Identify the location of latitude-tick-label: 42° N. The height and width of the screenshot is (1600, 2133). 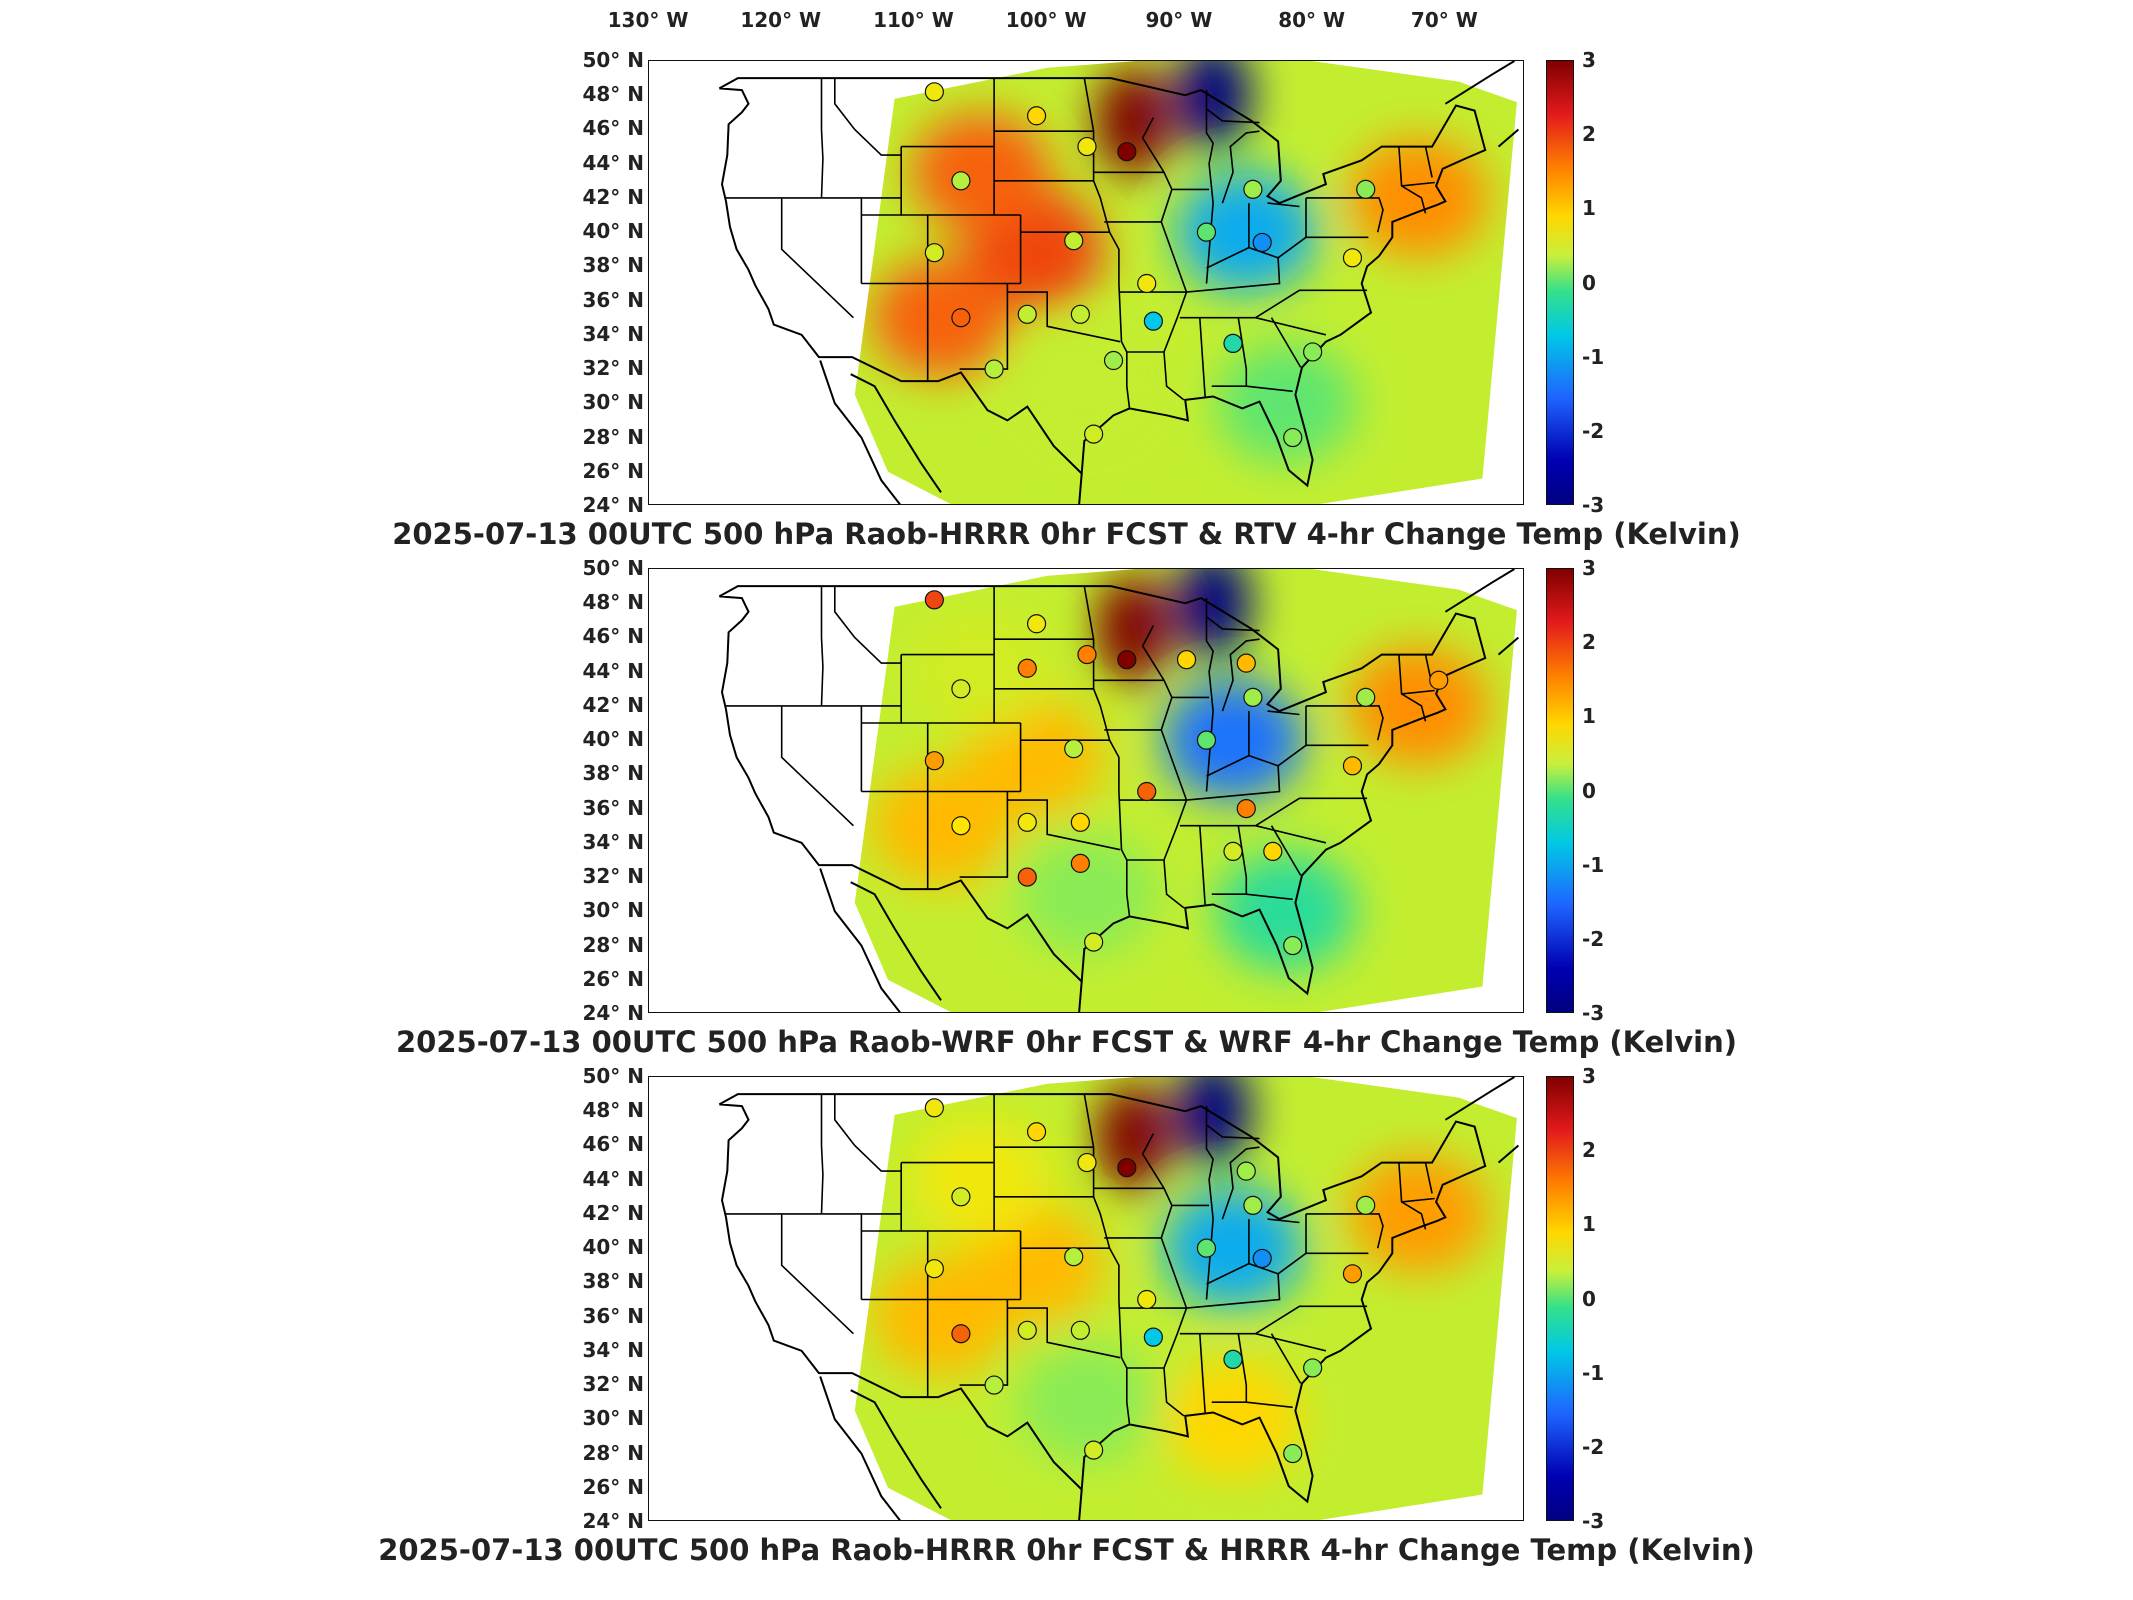
(613, 1212).